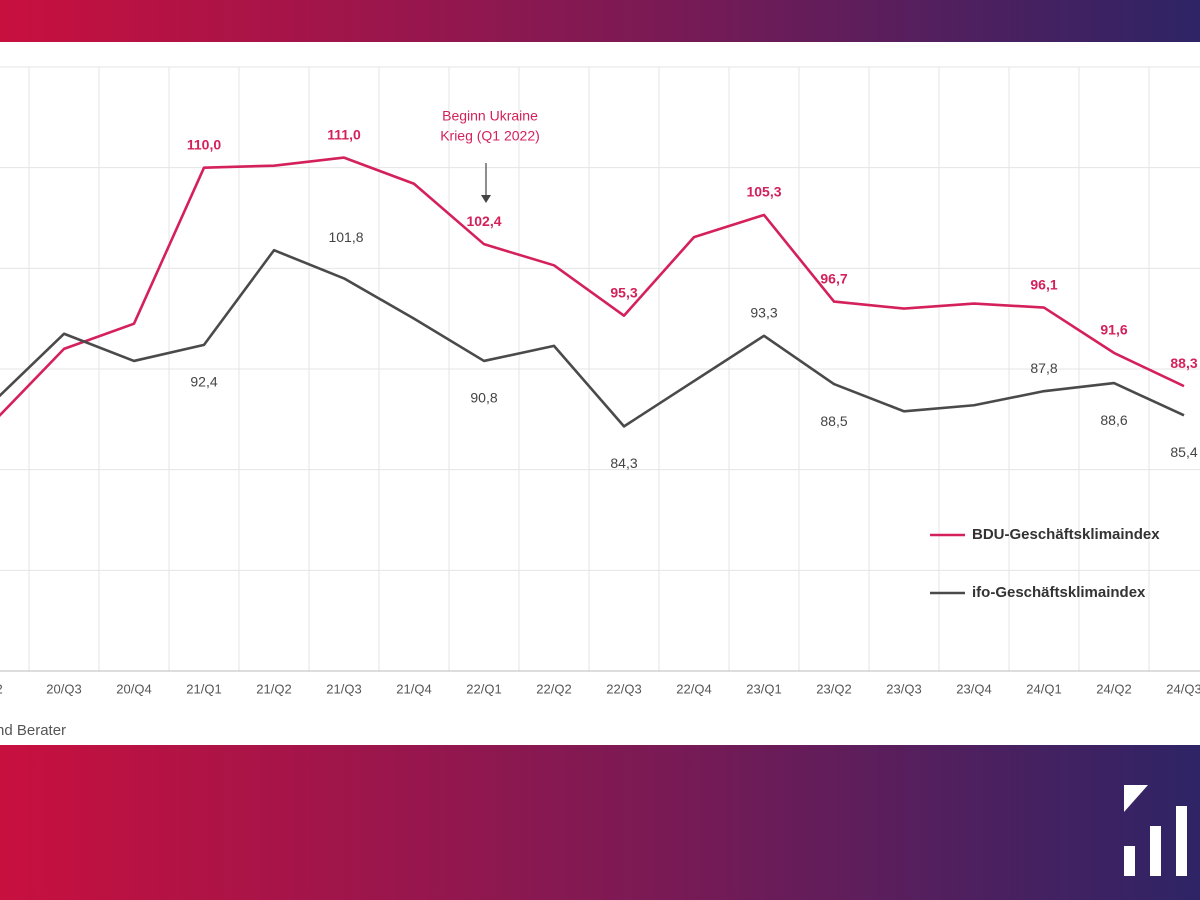 The width and height of the screenshot is (1200, 900). I want to click on data-label: 105,3, so click(763, 192).